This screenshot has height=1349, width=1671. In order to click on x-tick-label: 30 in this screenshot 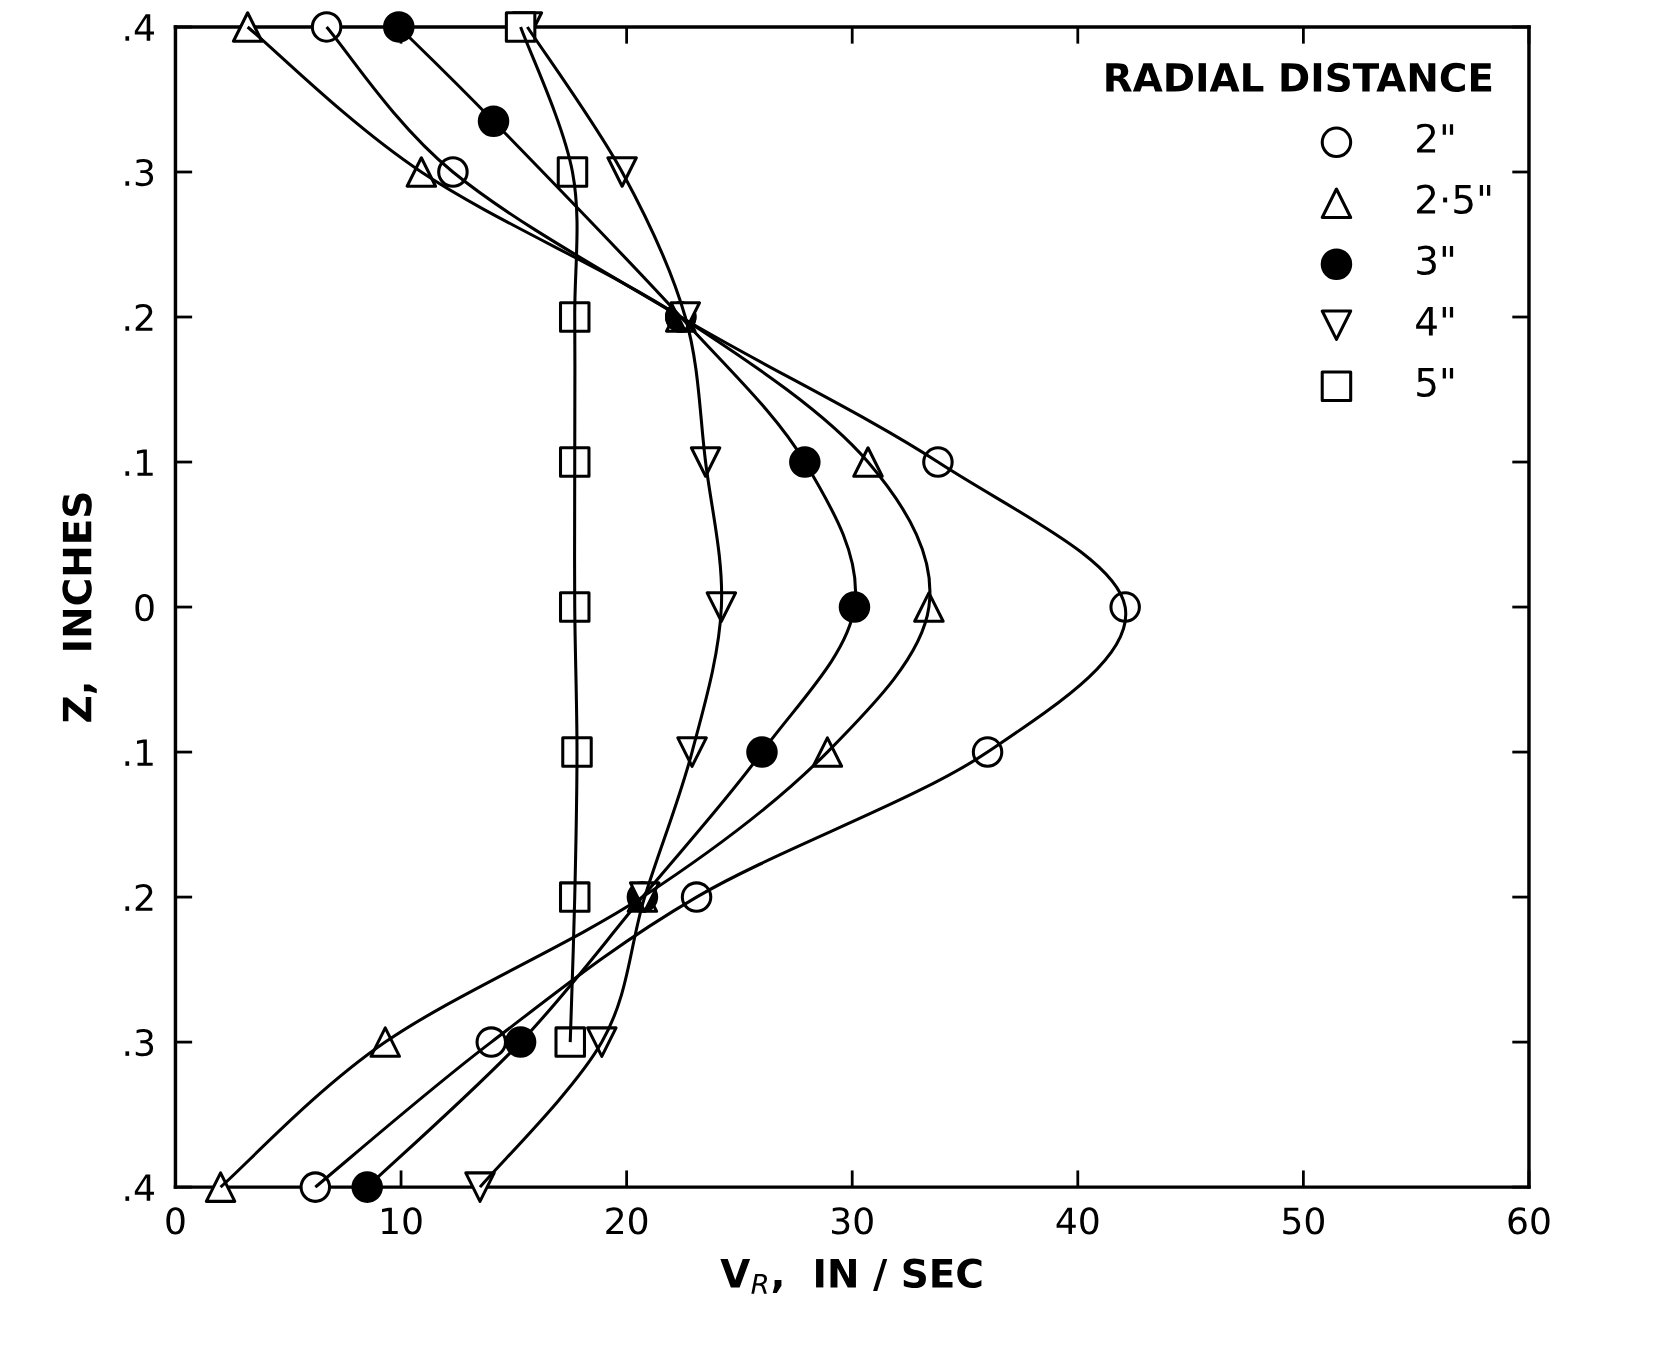, I will do `click(852, 1221)`.